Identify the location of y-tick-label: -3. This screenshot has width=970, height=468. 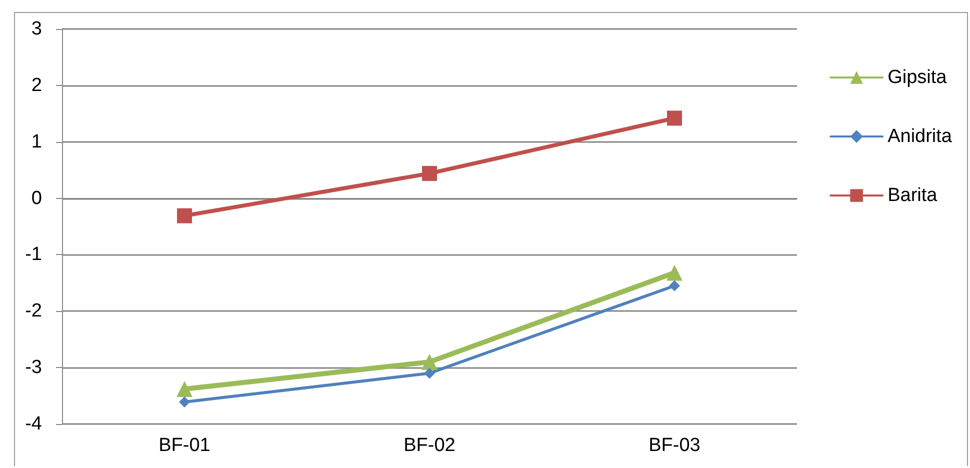
(33, 367).